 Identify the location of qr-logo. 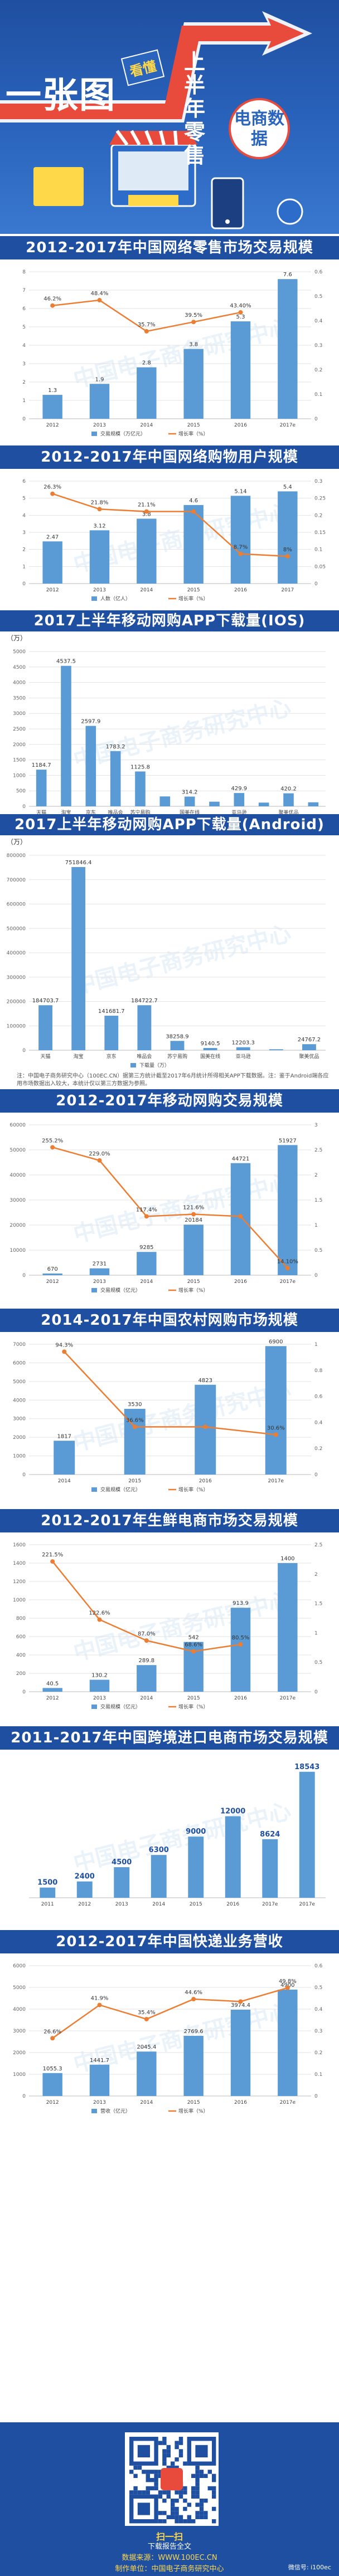
(172, 2479).